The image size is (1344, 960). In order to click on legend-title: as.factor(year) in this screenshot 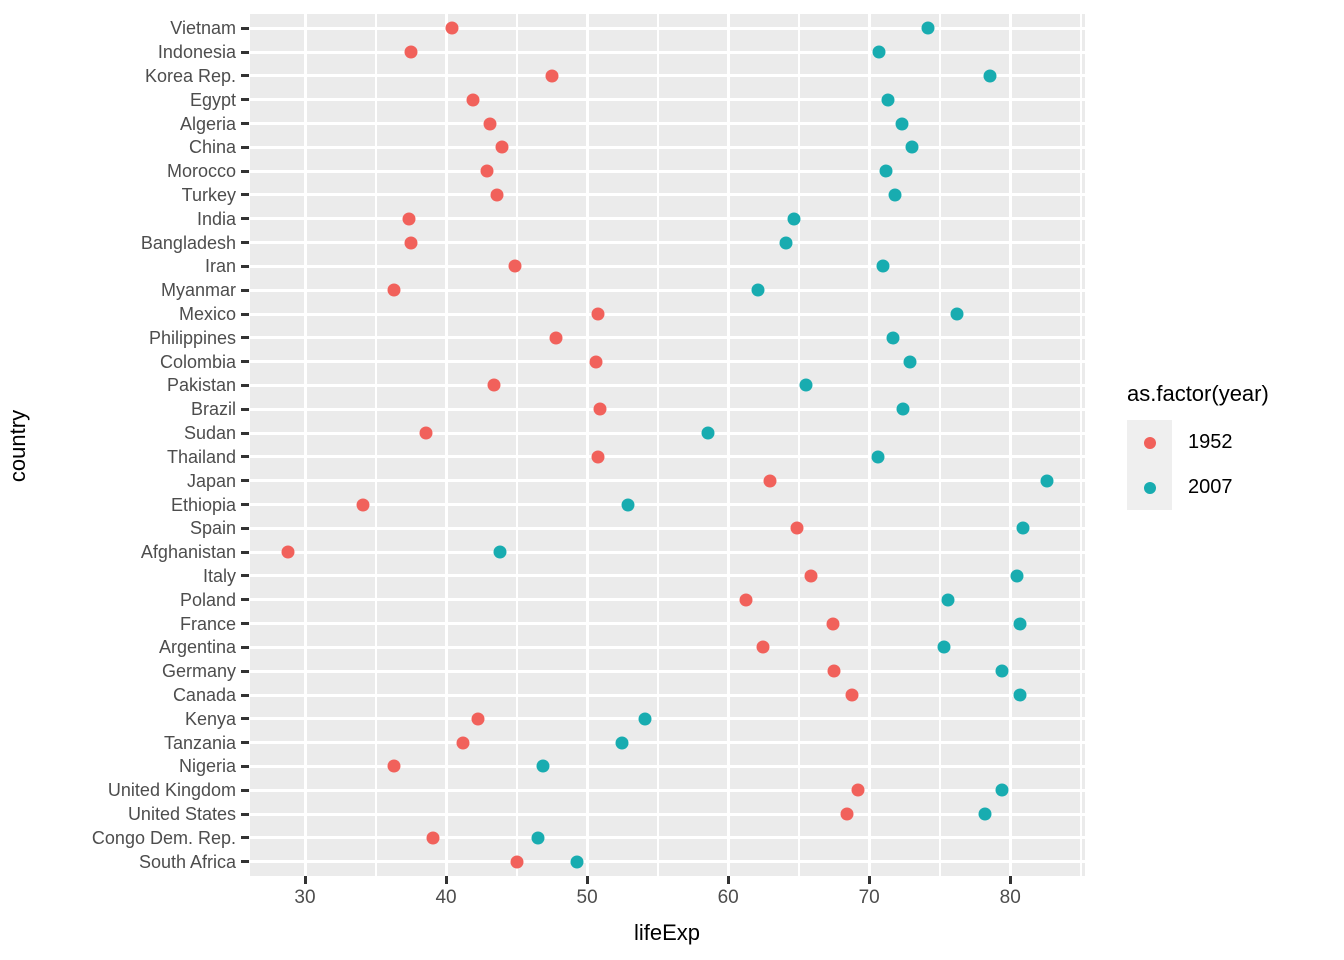, I will do `click(1198, 393)`.